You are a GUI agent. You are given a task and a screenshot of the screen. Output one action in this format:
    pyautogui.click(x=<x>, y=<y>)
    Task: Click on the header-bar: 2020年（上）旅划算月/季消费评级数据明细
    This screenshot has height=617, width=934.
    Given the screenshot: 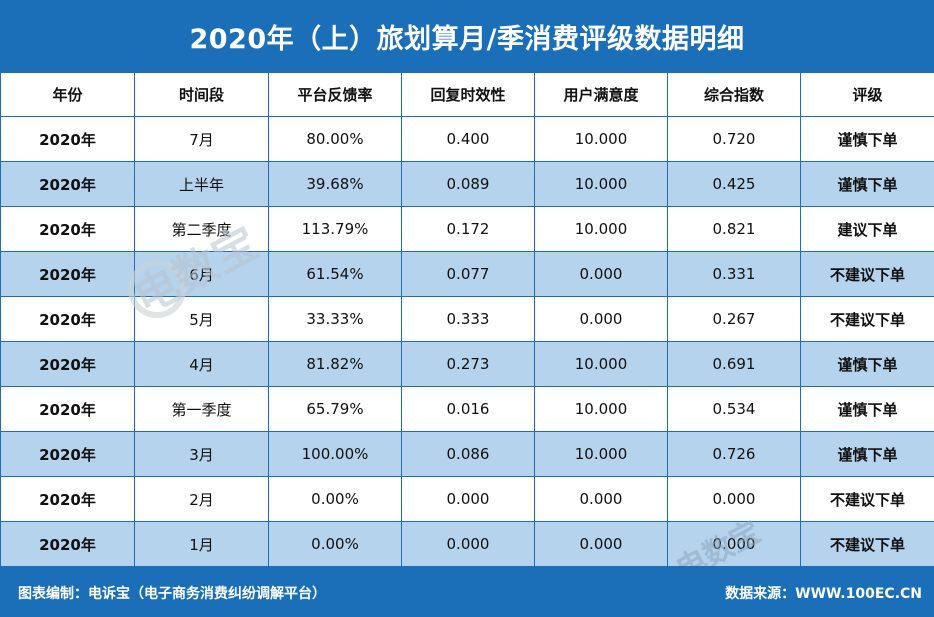 What is the action you would take?
    pyautogui.click(x=467, y=36)
    